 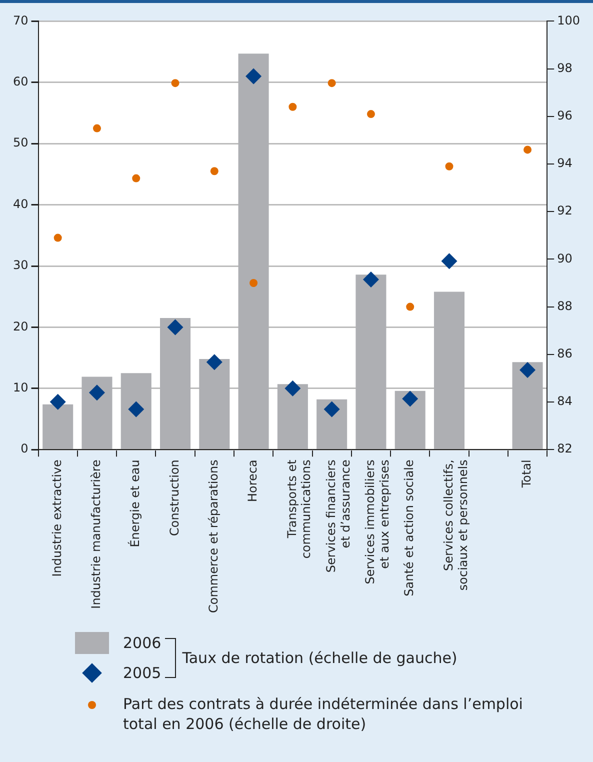 What do you see at coordinates (142, 673) in the screenshot?
I see `legend-label: 2005` at bounding box center [142, 673].